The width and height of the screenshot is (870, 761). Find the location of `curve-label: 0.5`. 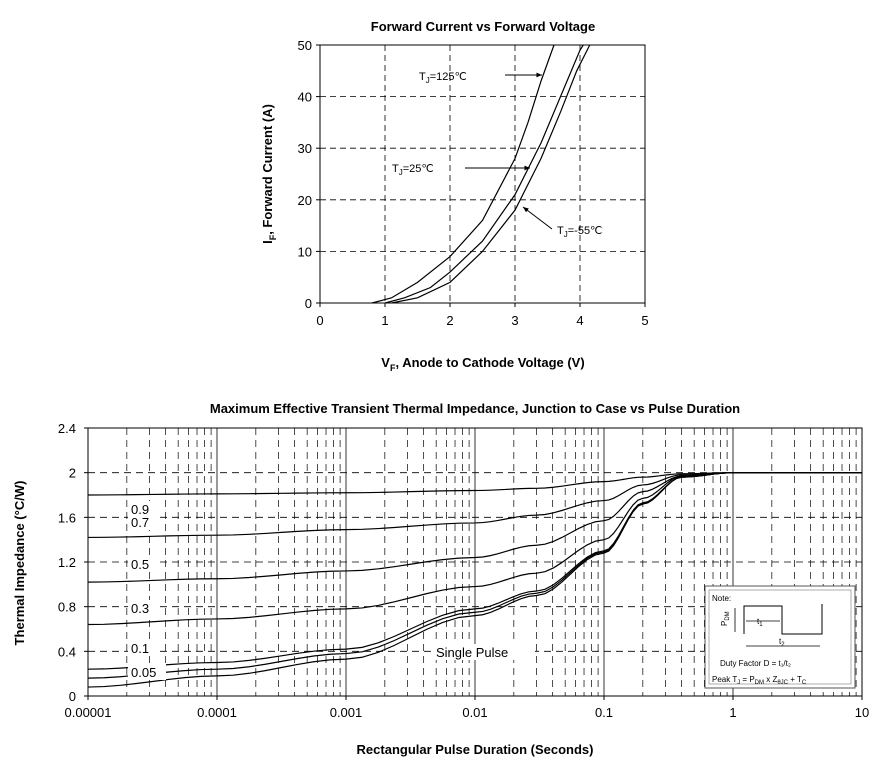

curve-label: 0.5 is located at coordinates (140, 564).